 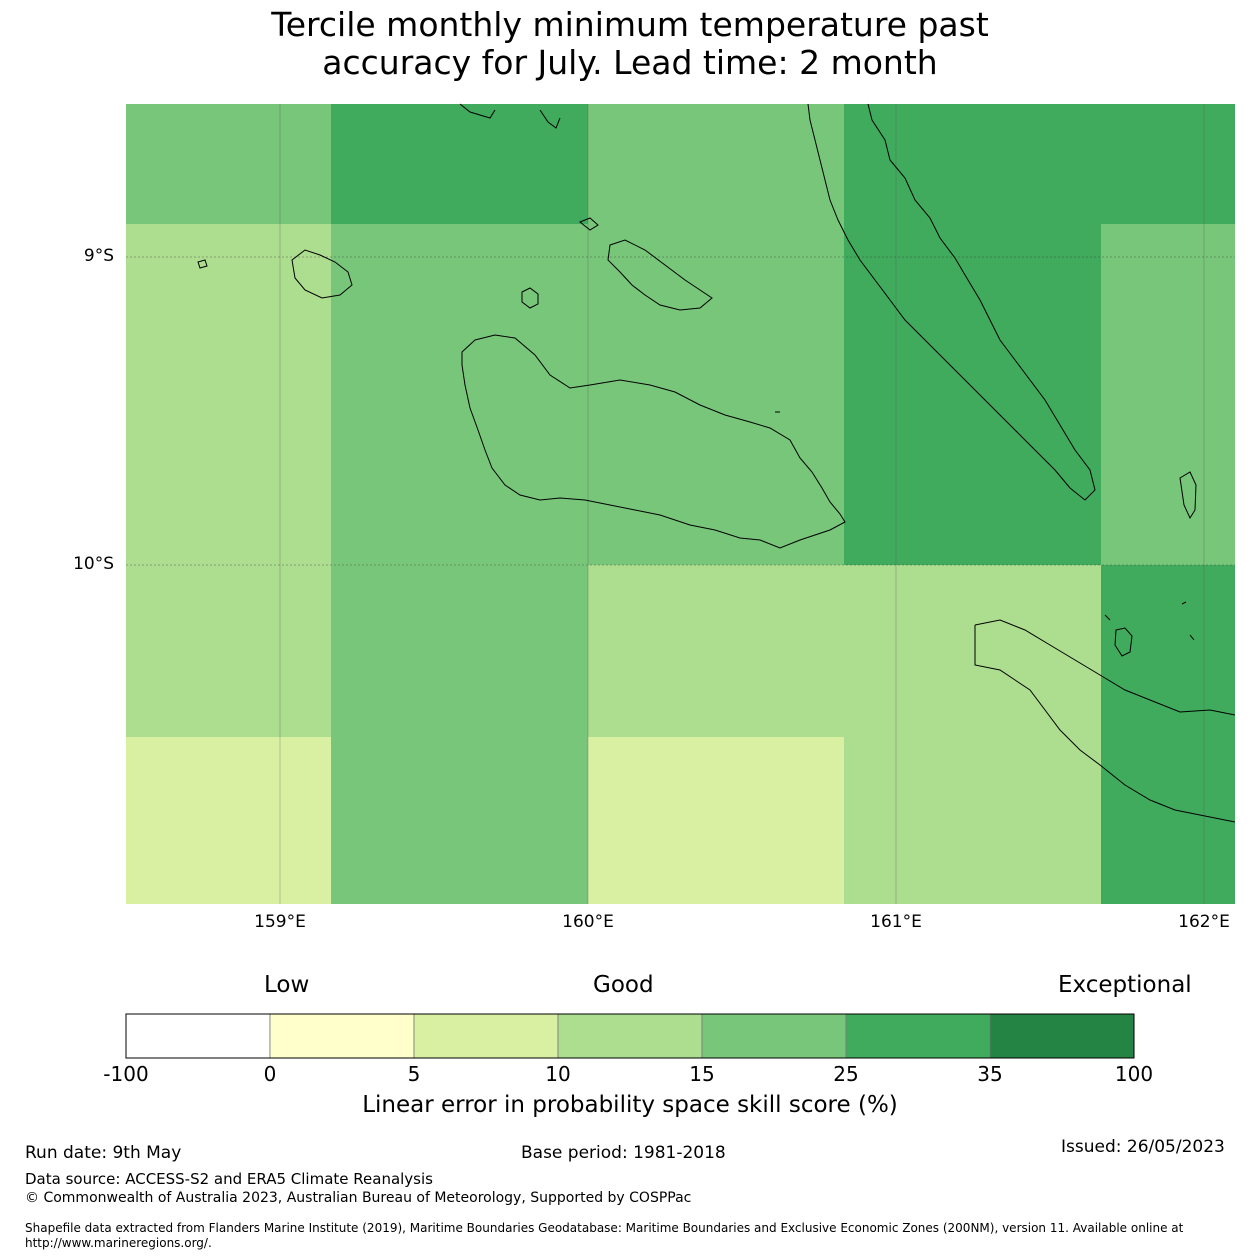 What do you see at coordinates (660, 275) in the screenshot?
I see `coast-florida-islands` at bounding box center [660, 275].